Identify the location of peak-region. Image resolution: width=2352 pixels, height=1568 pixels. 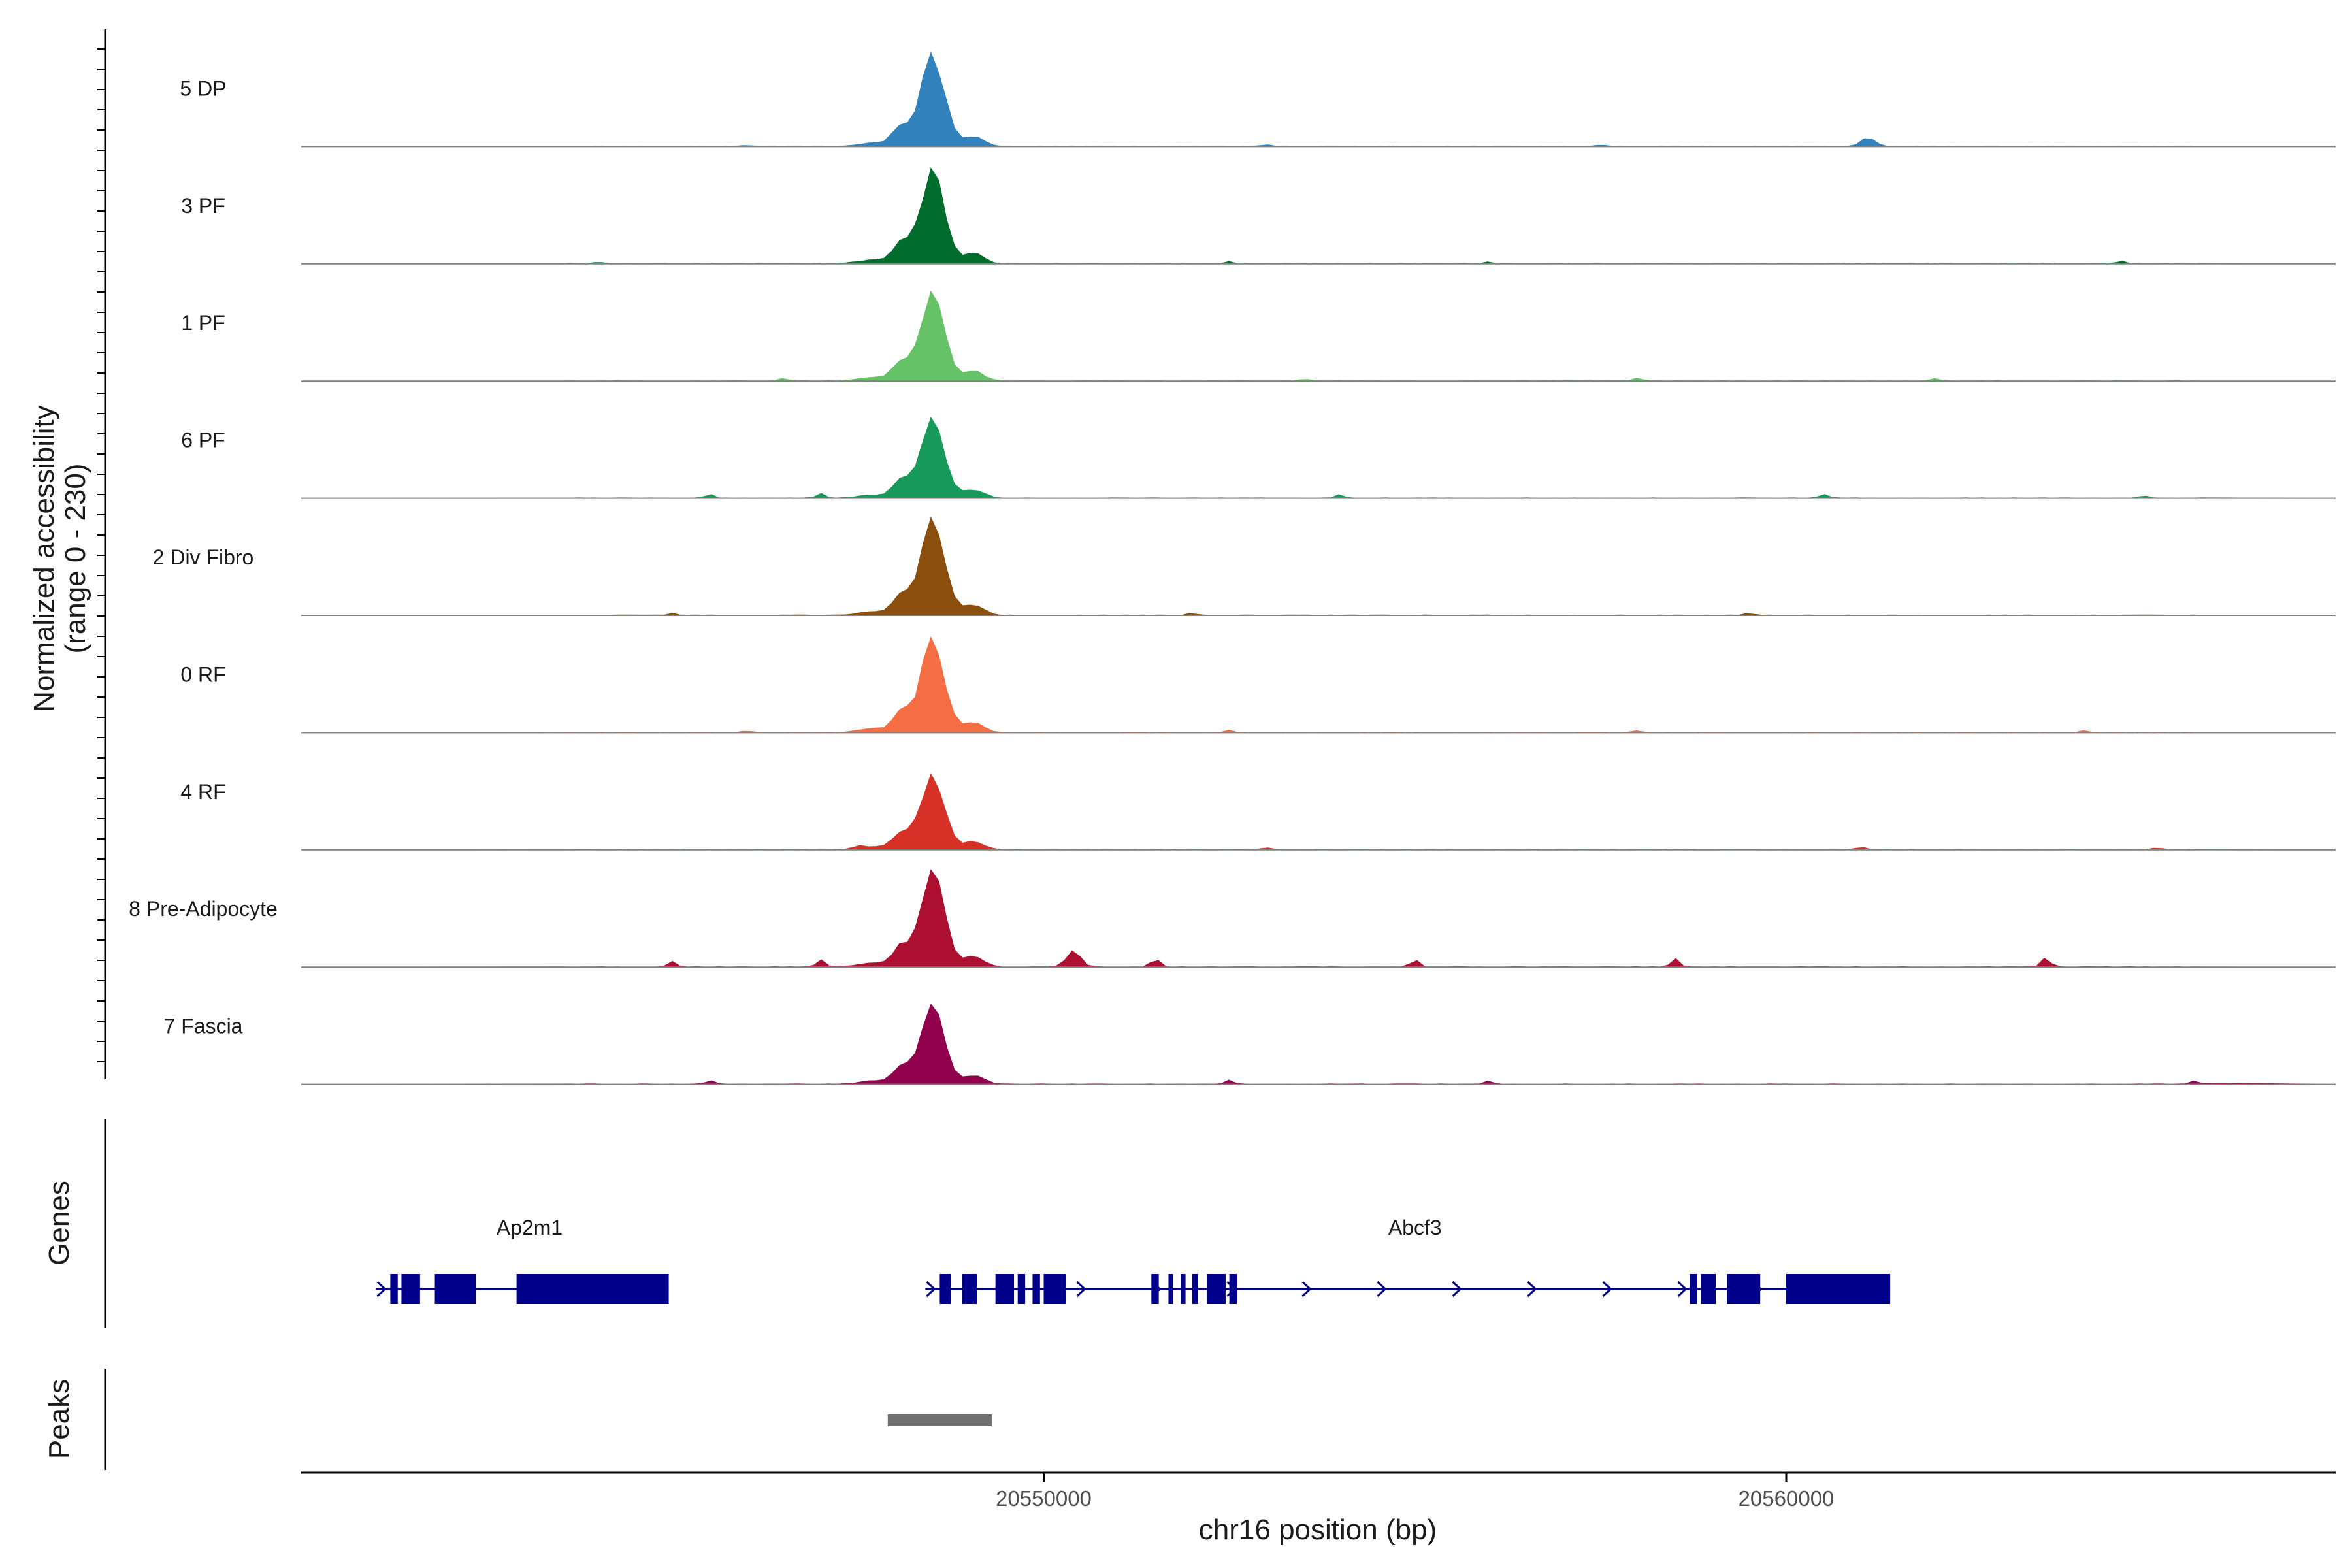
(939, 1420).